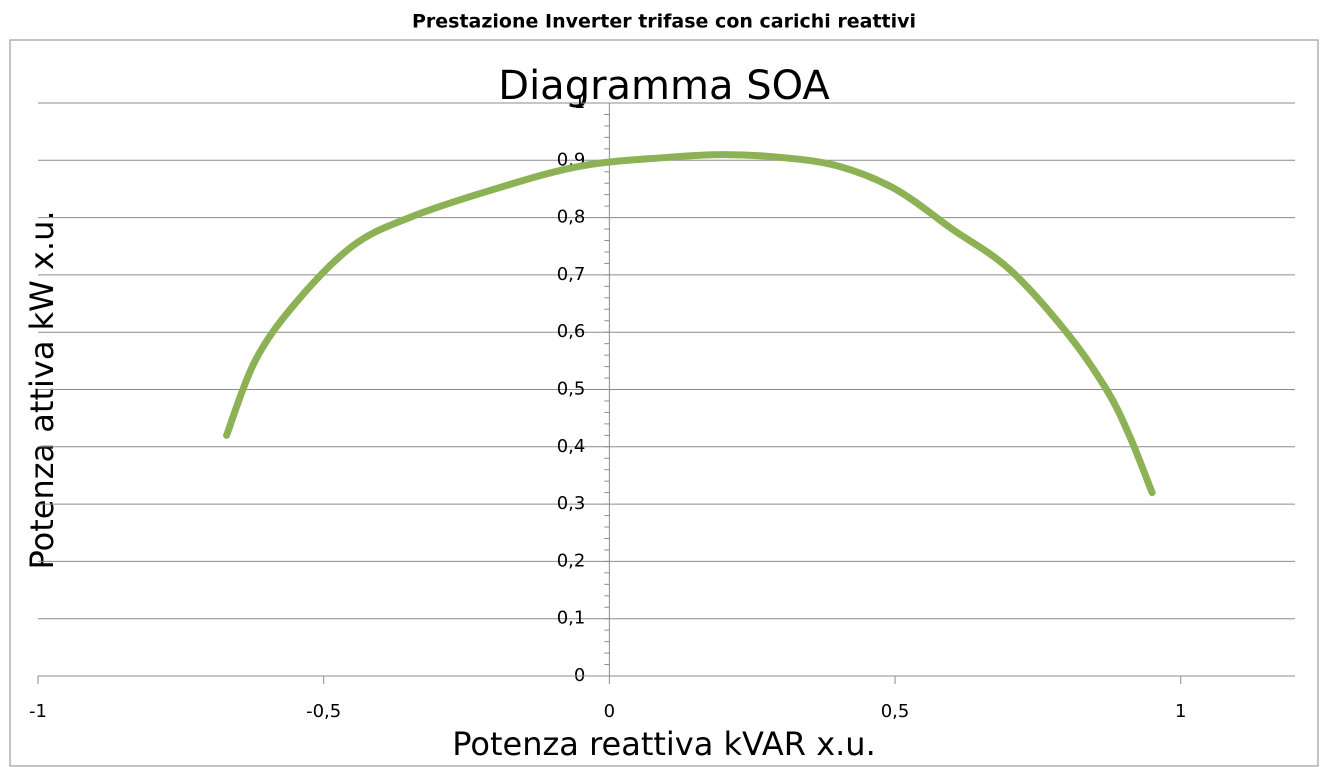 The height and width of the screenshot is (767, 1328). What do you see at coordinates (664, 86) in the screenshot?
I see `chart-title: Diagramma SOA` at bounding box center [664, 86].